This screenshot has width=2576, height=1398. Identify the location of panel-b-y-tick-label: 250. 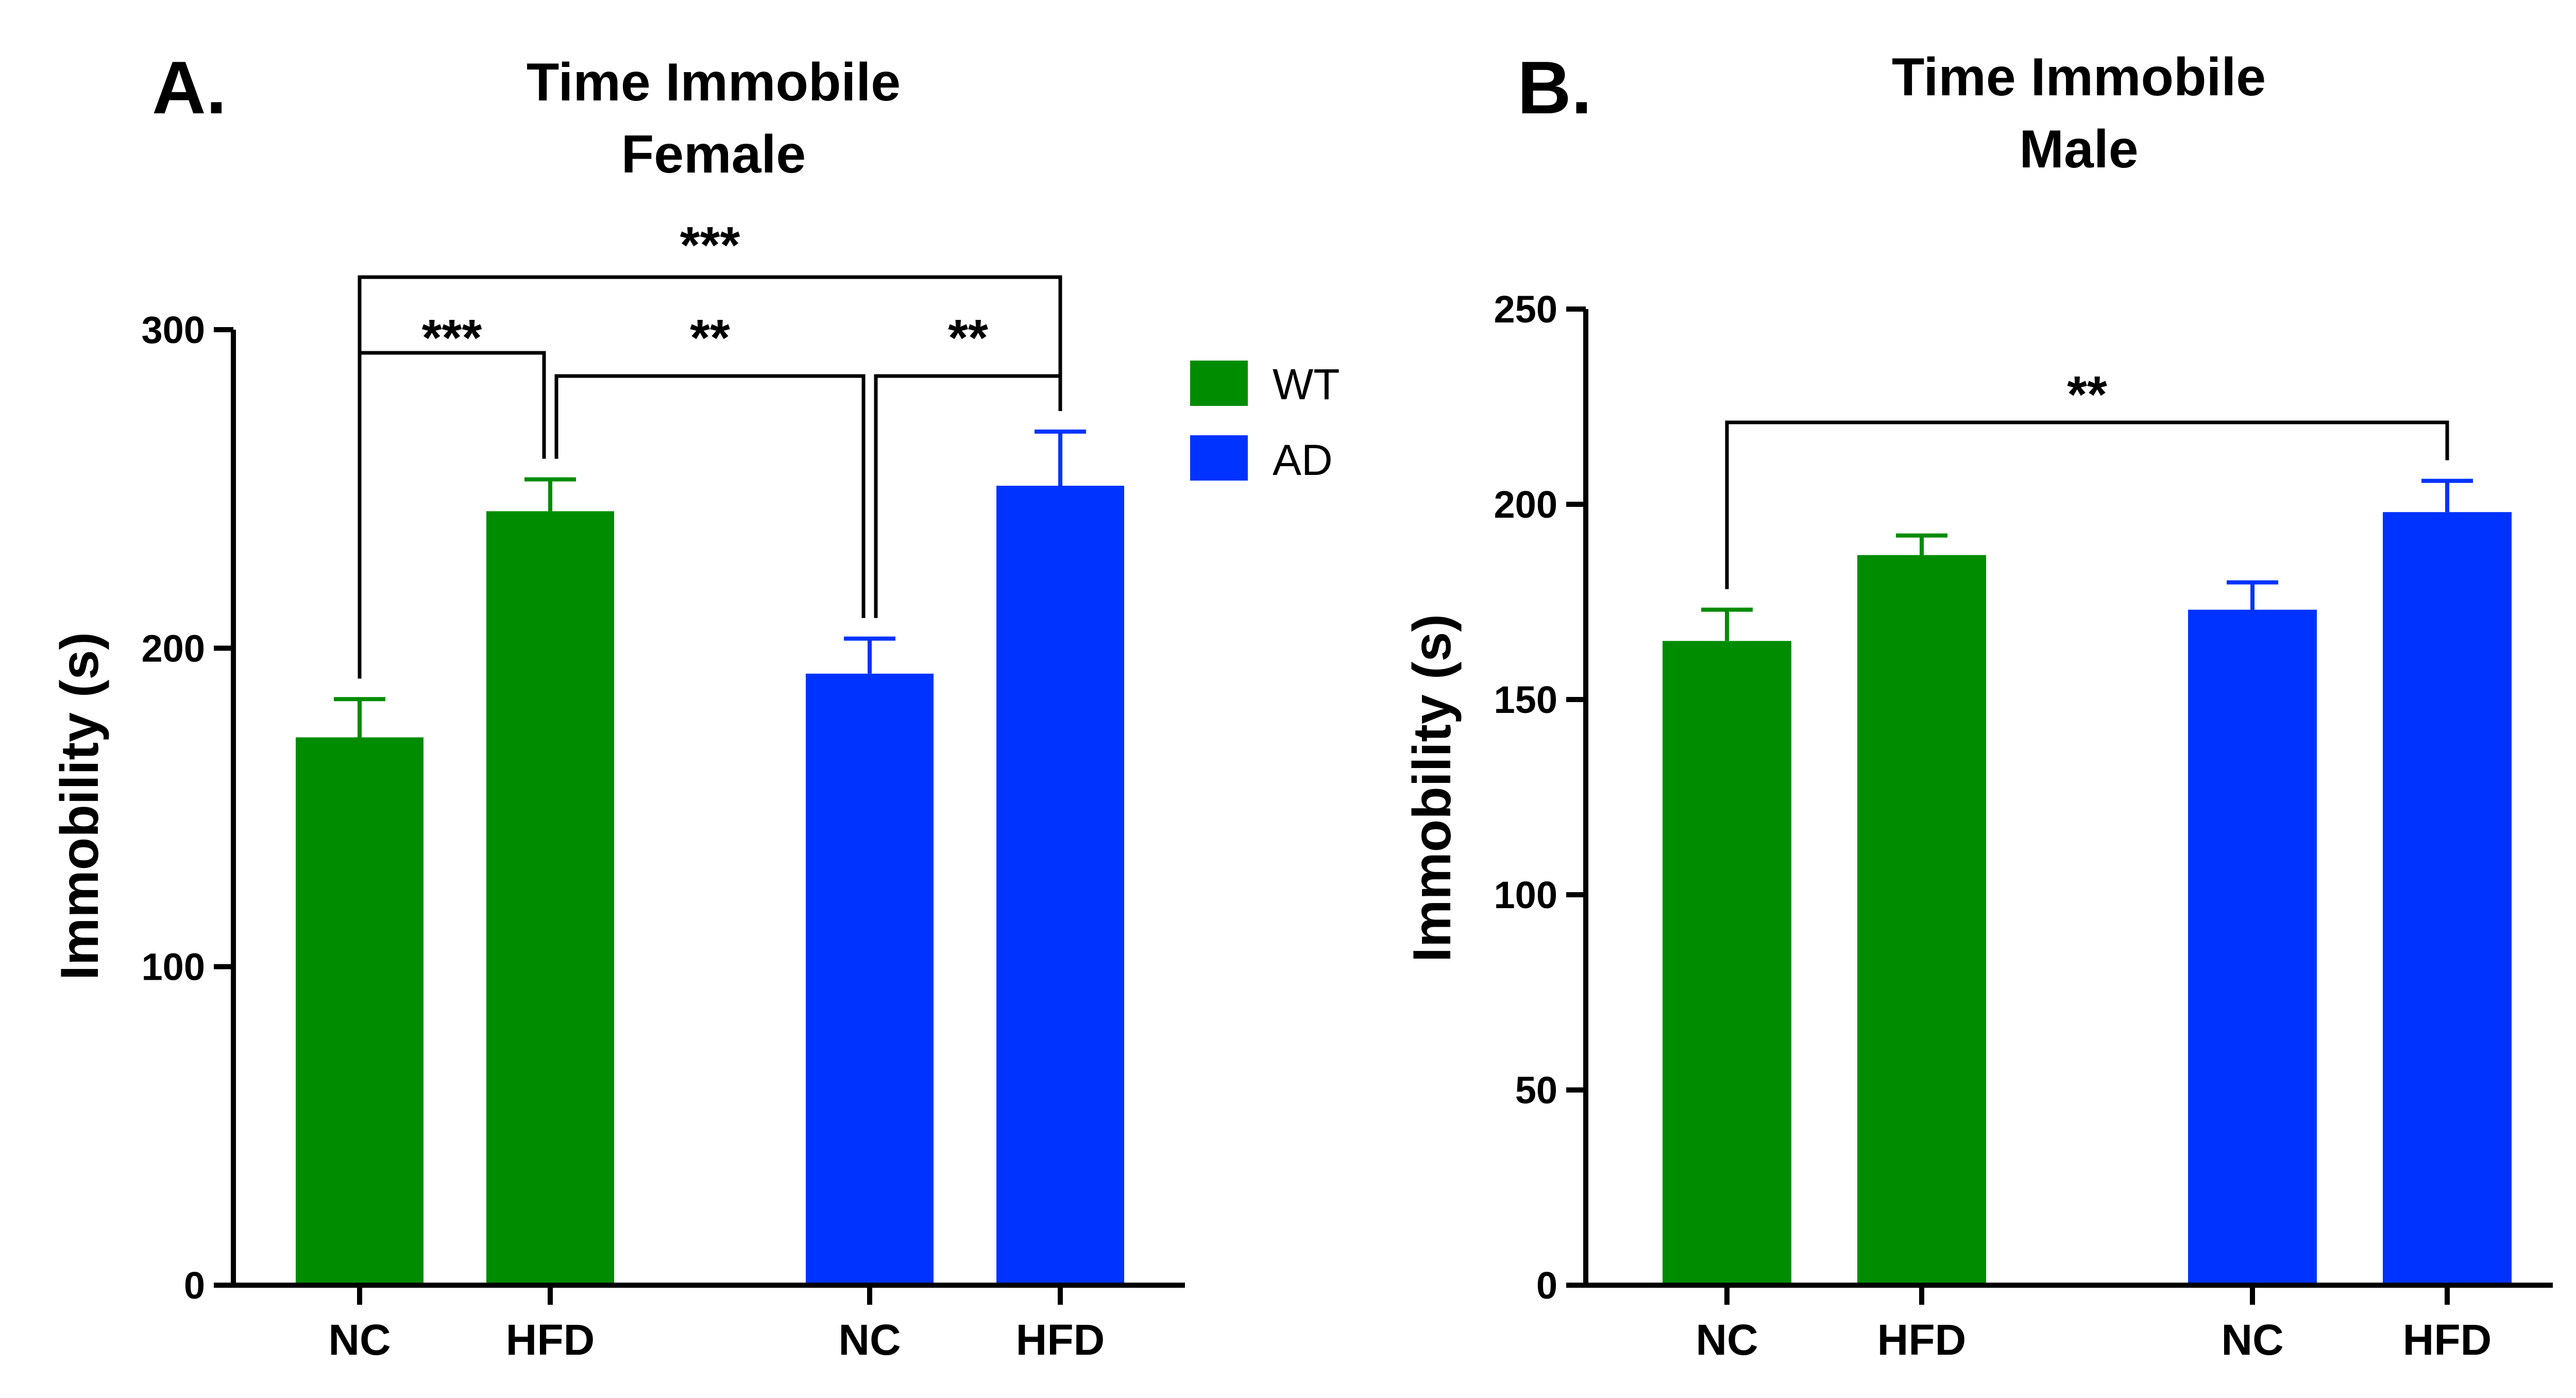
(1525, 310).